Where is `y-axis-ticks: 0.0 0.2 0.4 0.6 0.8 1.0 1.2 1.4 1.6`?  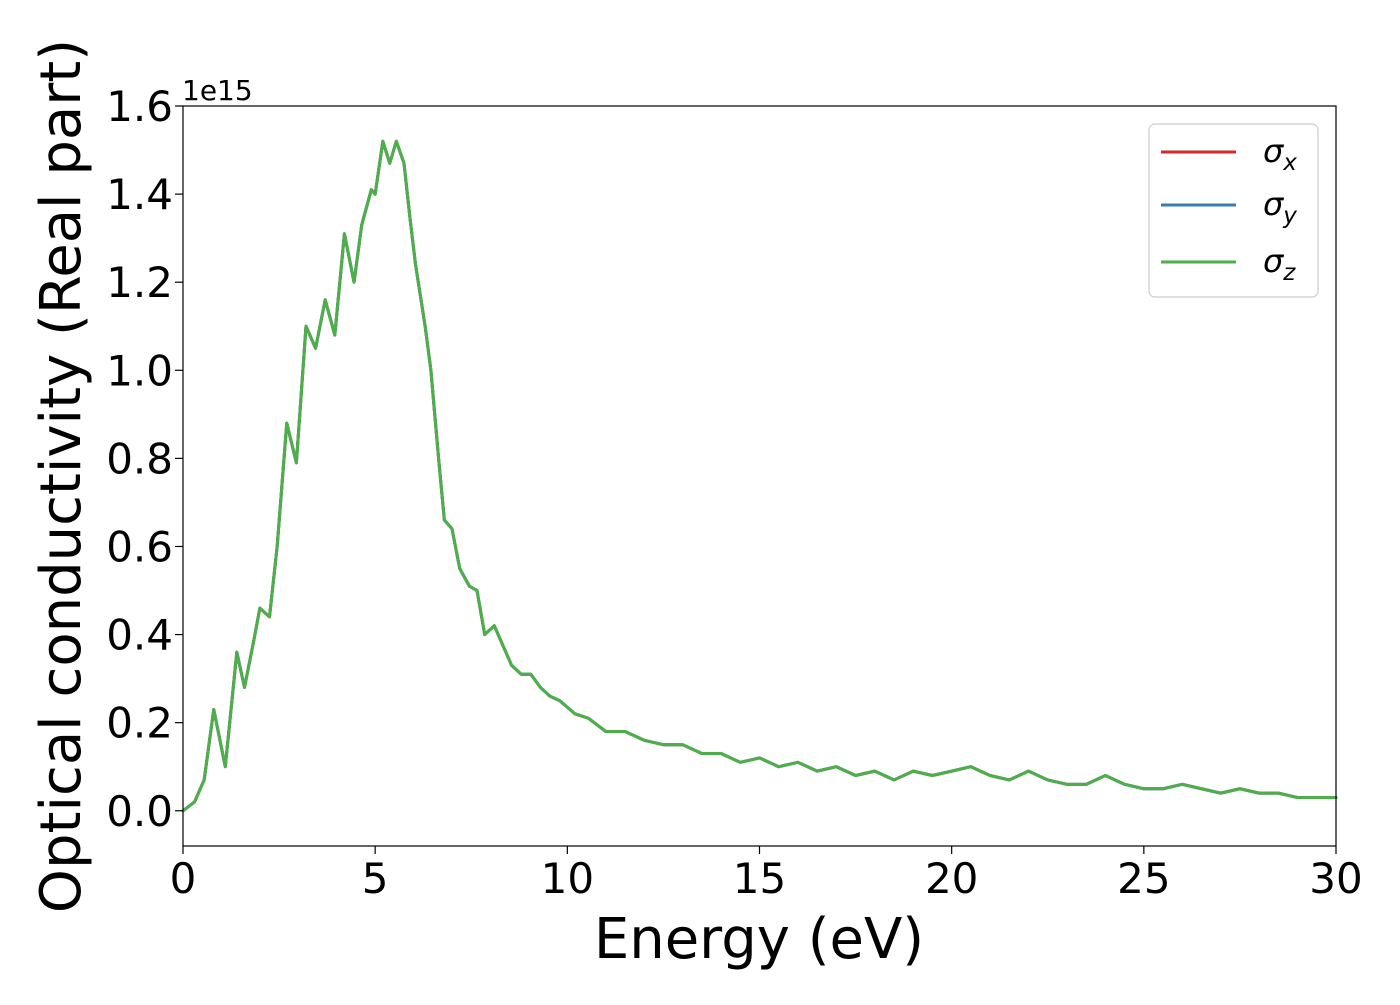
y-axis-ticks: 0.0 0.2 0.4 0.6 0.8 1.0 1.2 1.4 1.6 is located at coordinates (144, 459).